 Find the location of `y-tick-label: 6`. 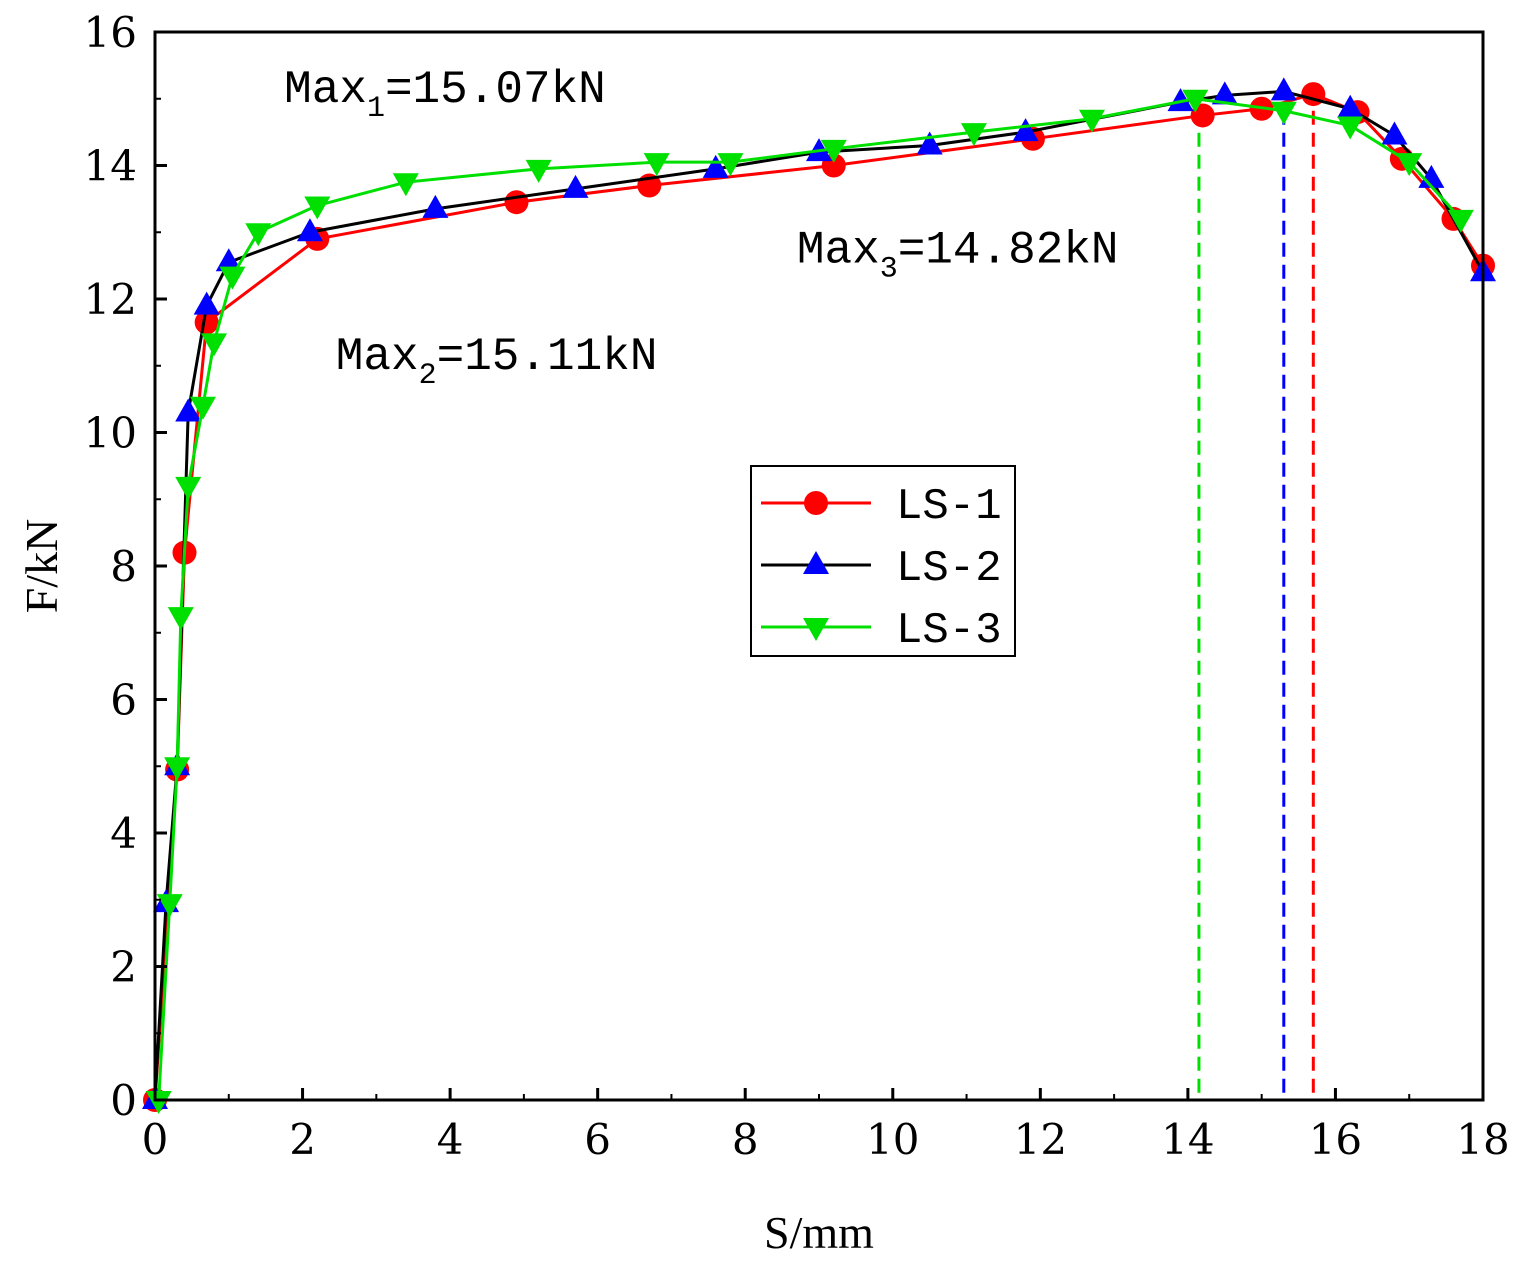

y-tick-label: 6 is located at coordinates (123, 700).